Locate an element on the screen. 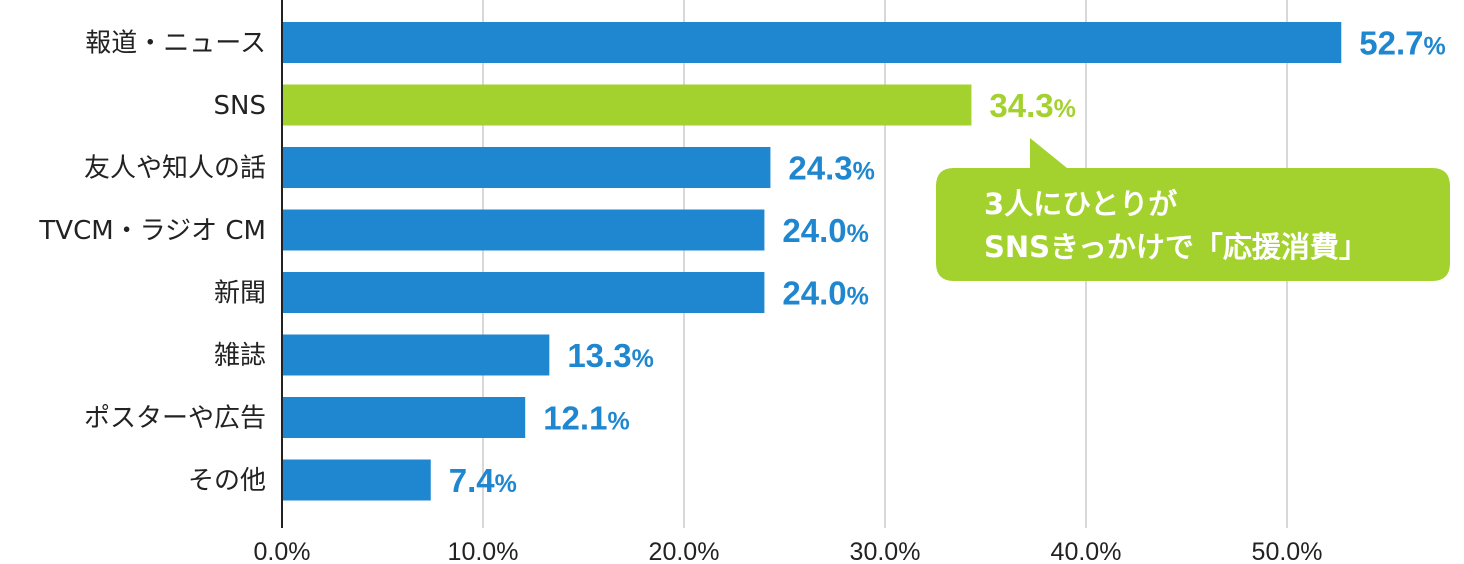 The image size is (1464, 564). value-number: 12.1 is located at coordinates (575, 418).